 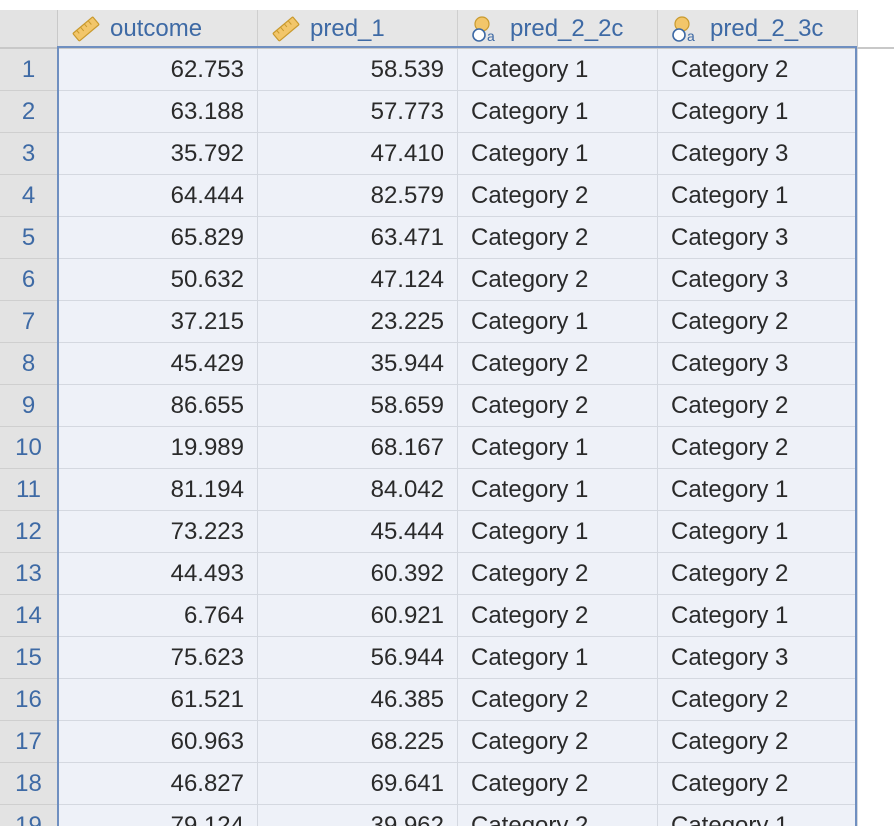 What do you see at coordinates (358, 322) in the screenshot?
I see `table-cell: 23.225` at bounding box center [358, 322].